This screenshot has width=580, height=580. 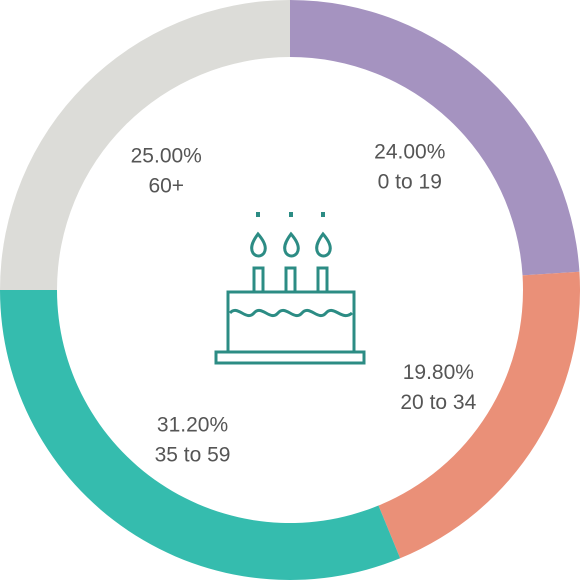 I want to click on slice-value-label: 24.00%, so click(x=409, y=151).